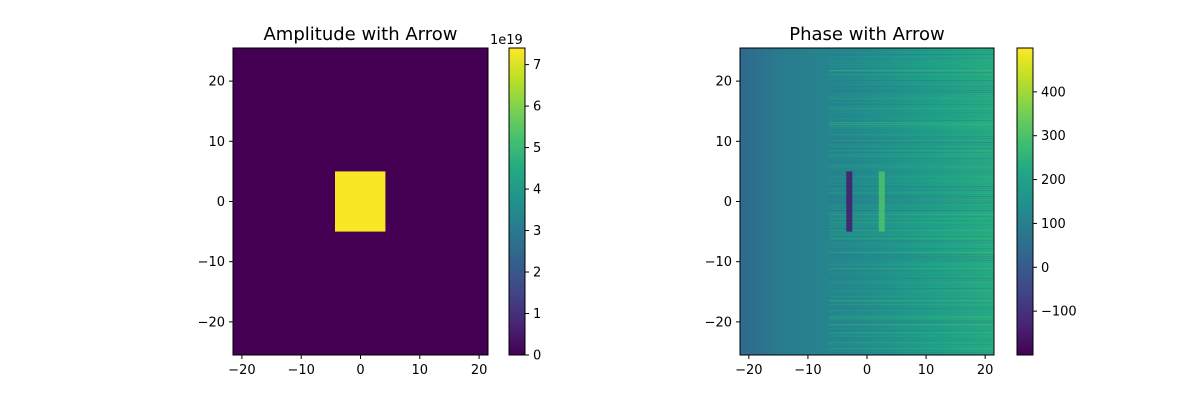 Image resolution: width=1200 pixels, height=400 pixels. Describe the element at coordinates (537, 148) in the screenshot. I see `amplitude-colorbar-tick-label: 5` at that location.